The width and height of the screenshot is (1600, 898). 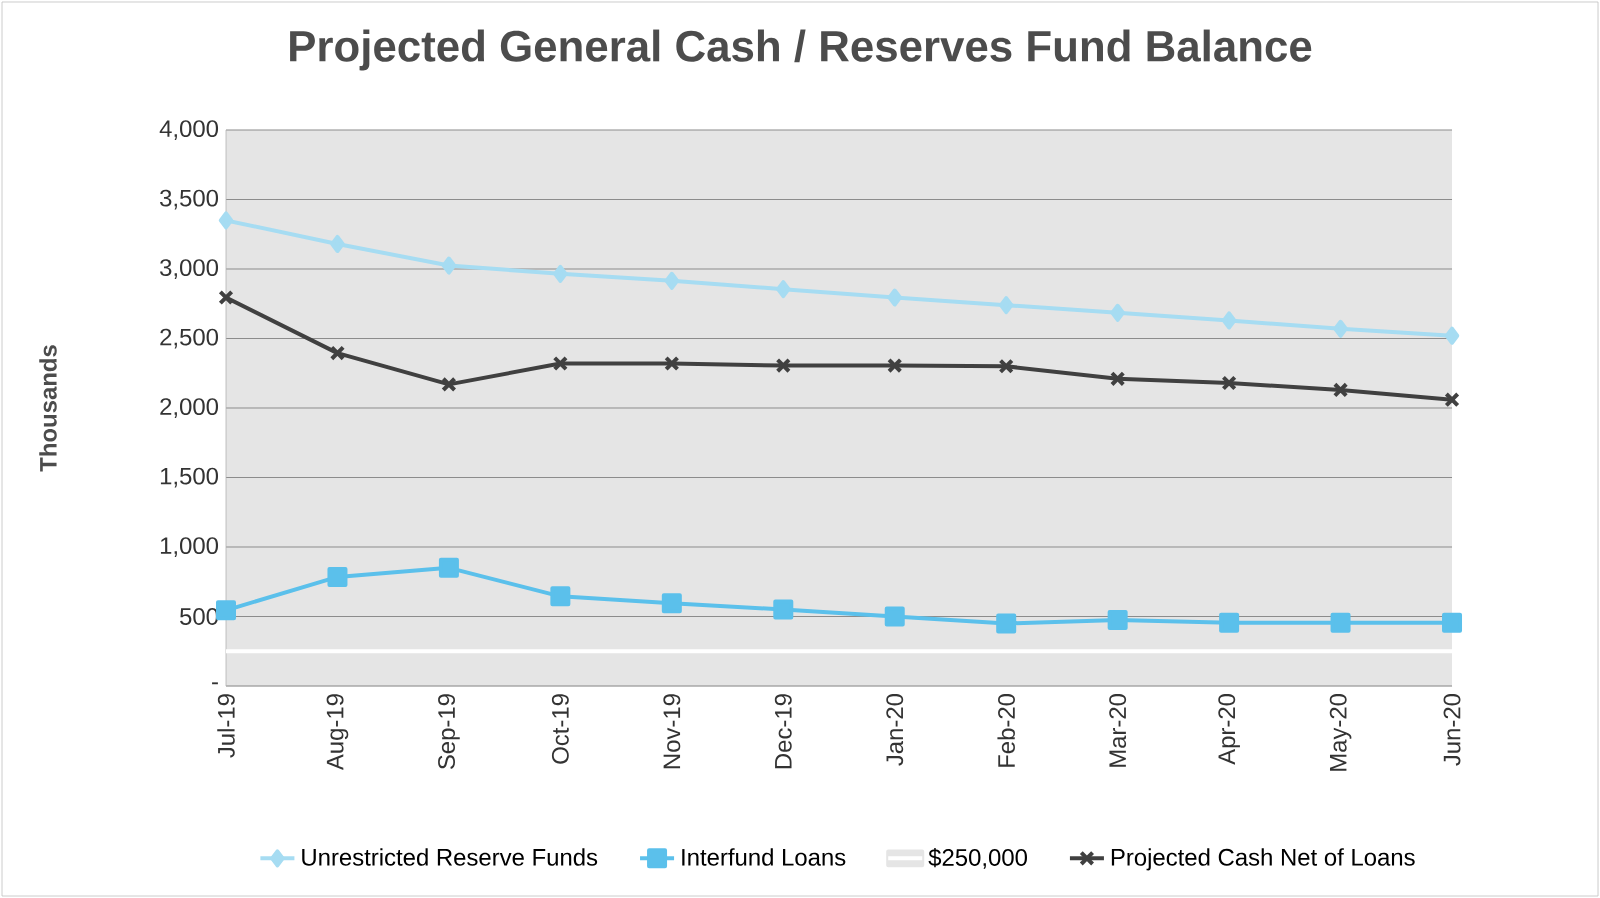 What do you see at coordinates (189, 130) in the screenshot?
I see `y-tick-label: 4,000` at bounding box center [189, 130].